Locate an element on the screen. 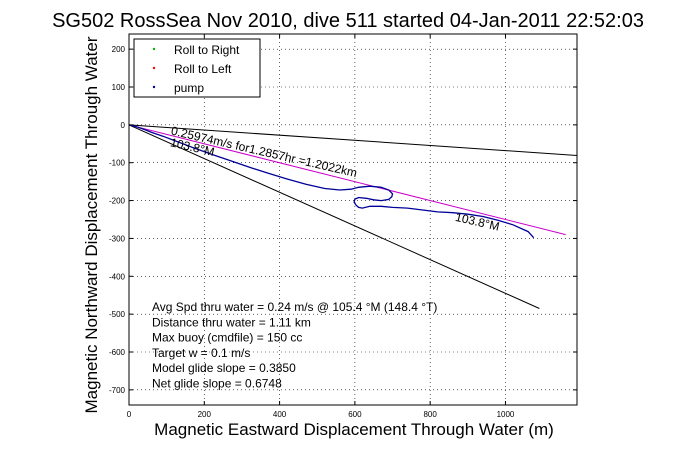  y-tick-label: -300 is located at coordinates (117, 238).